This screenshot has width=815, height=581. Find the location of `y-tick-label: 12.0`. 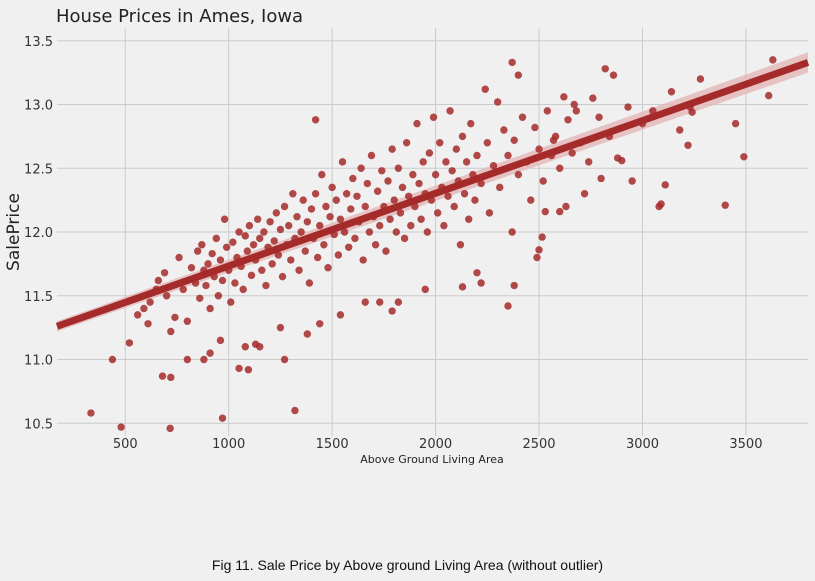

y-tick-label: 12.0 is located at coordinates (38, 233).